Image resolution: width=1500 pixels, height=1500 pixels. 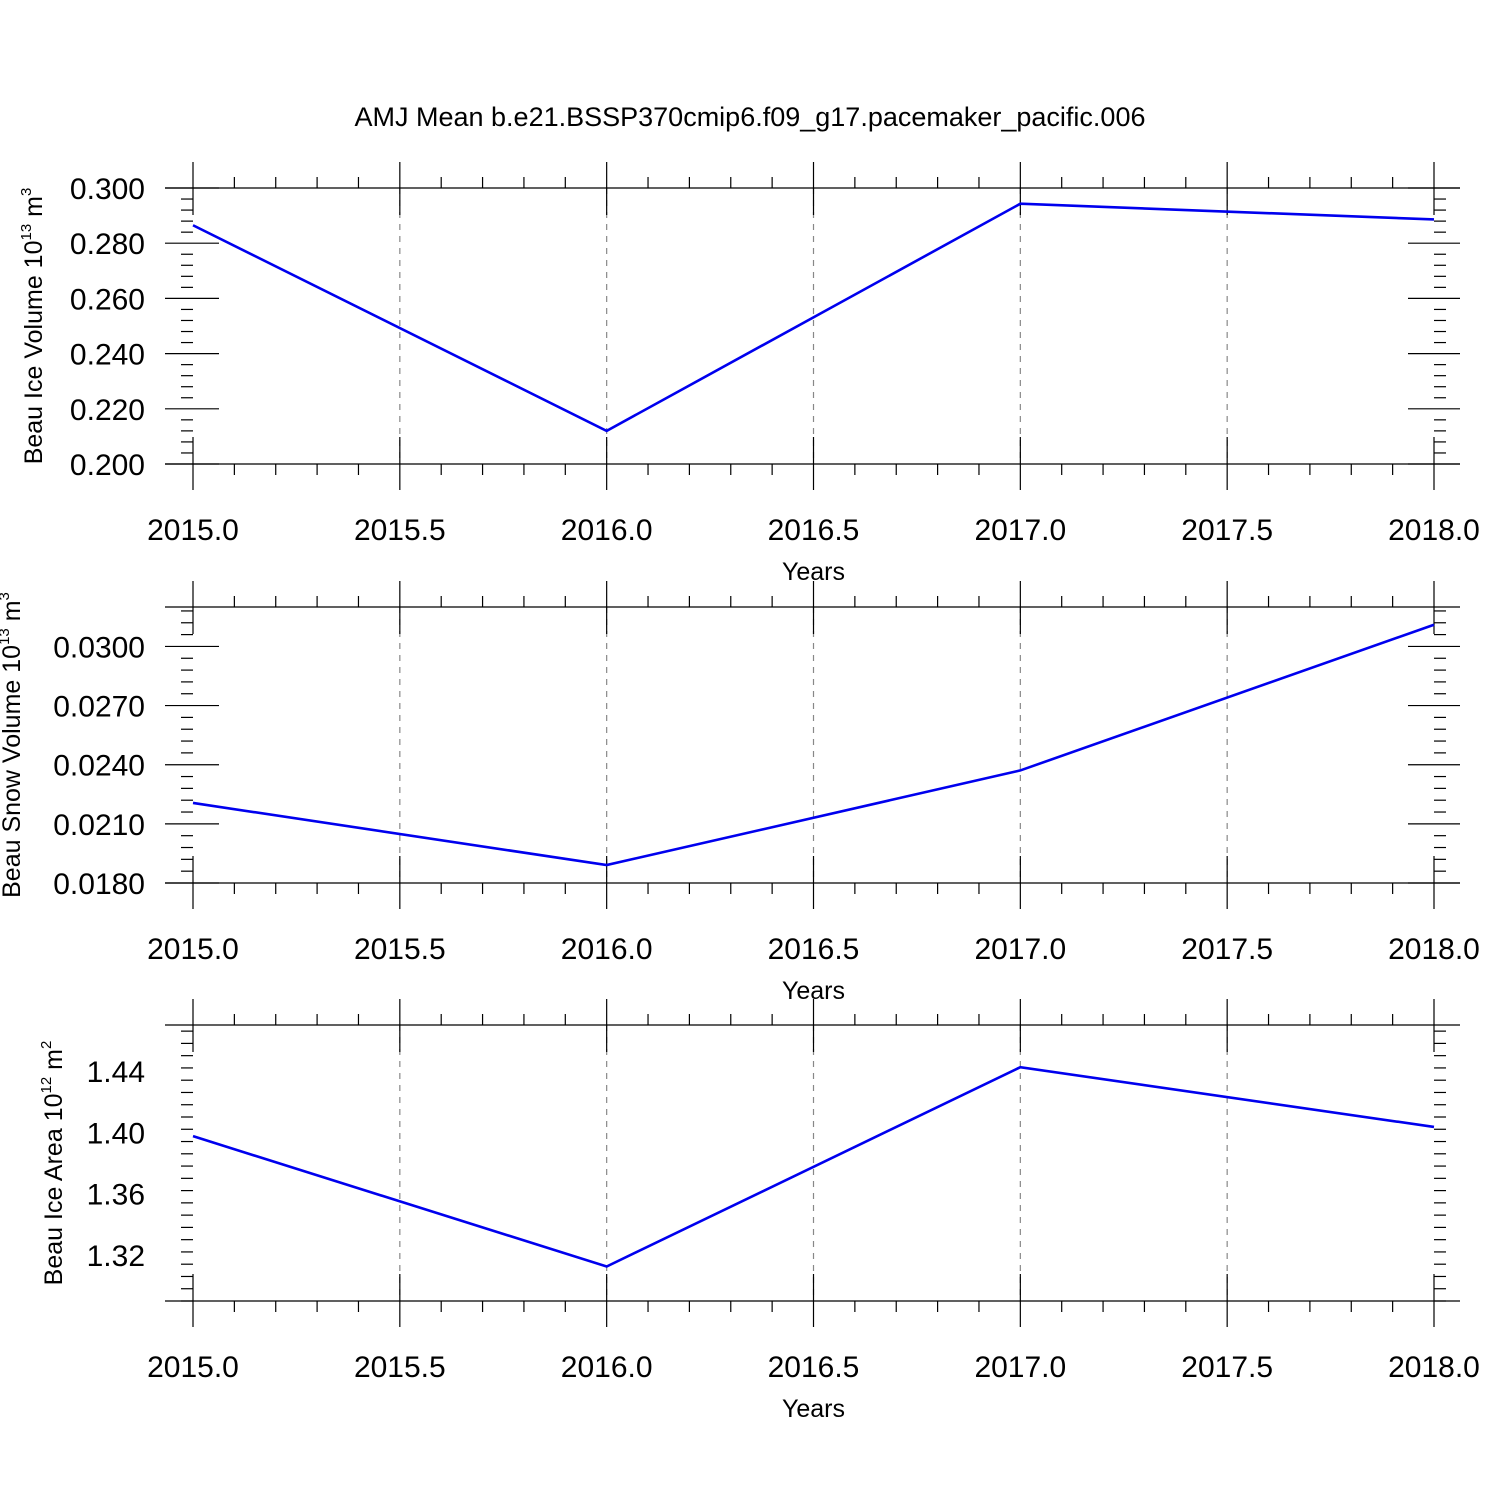 What do you see at coordinates (33, 326) in the screenshot?
I see `y-axis-title: Beau Ice Volume 1013 m3` at bounding box center [33, 326].